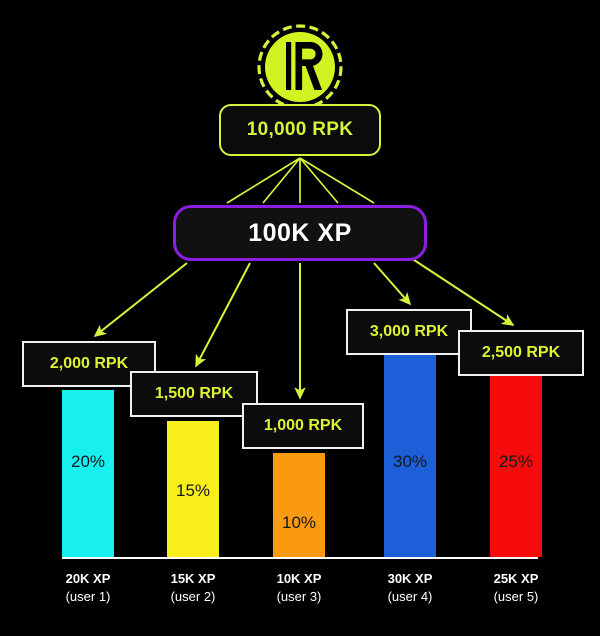  I want to click on x-axis-user-name: (user 5), so click(516, 596).